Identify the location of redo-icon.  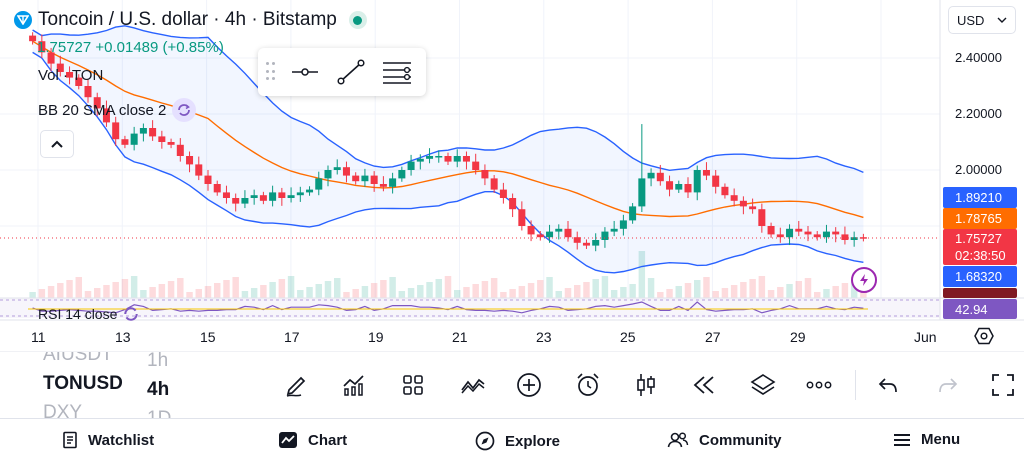
(948, 385).